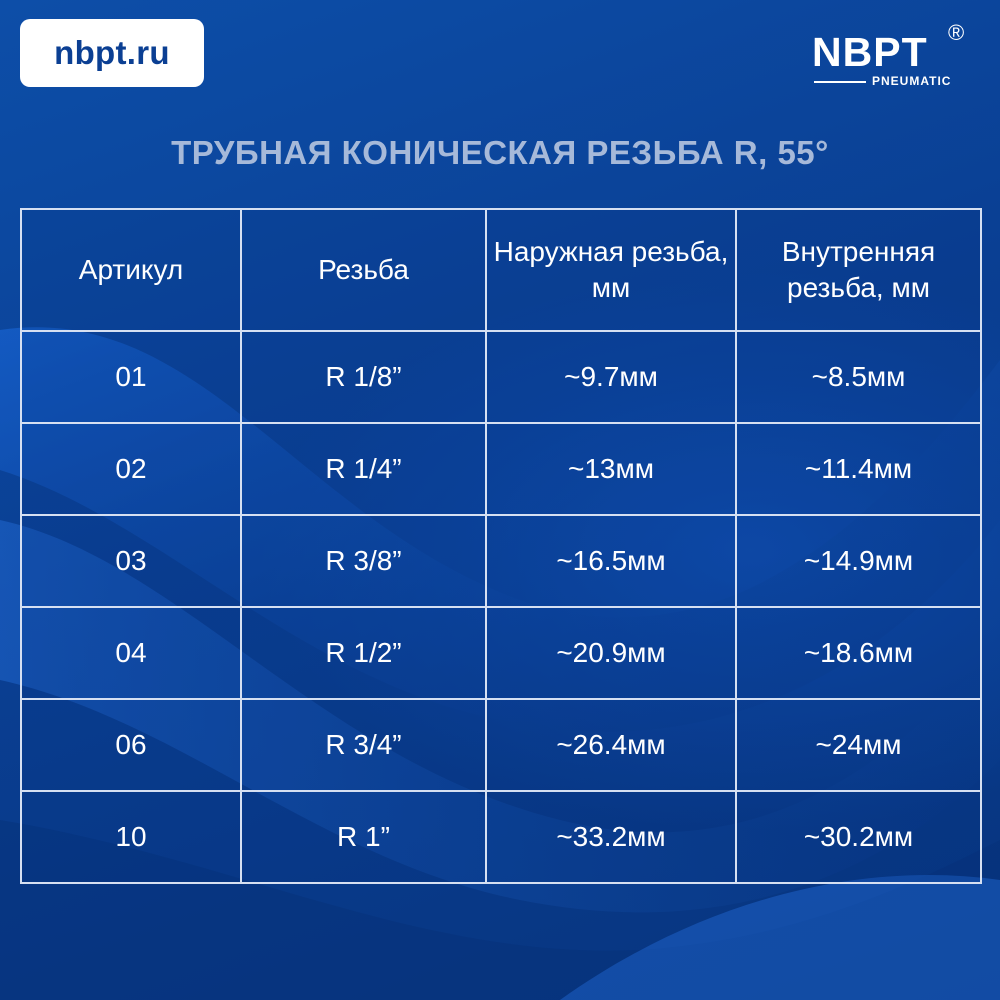  Describe the element at coordinates (956, 32) in the screenshot. I see `registered-mark: ®` at that location.